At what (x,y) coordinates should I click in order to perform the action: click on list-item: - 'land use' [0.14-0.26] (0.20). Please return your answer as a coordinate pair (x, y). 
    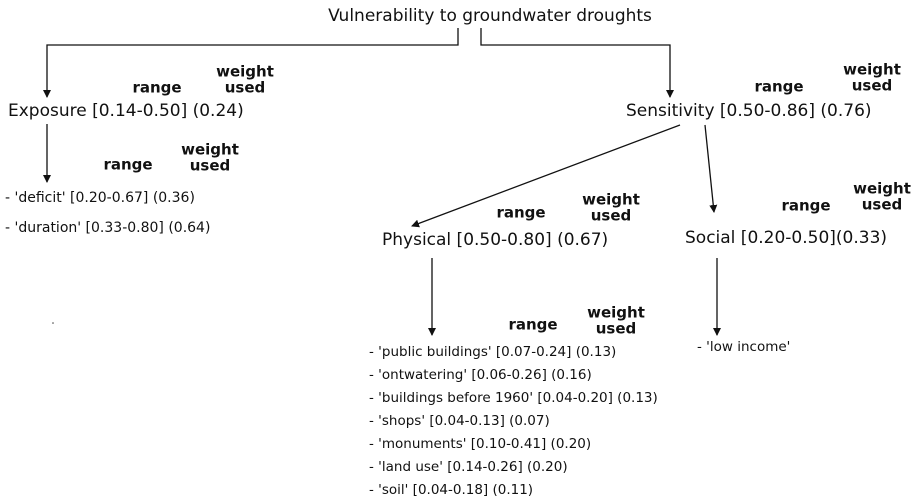
    Looking at the image, I should click on (468, 467).